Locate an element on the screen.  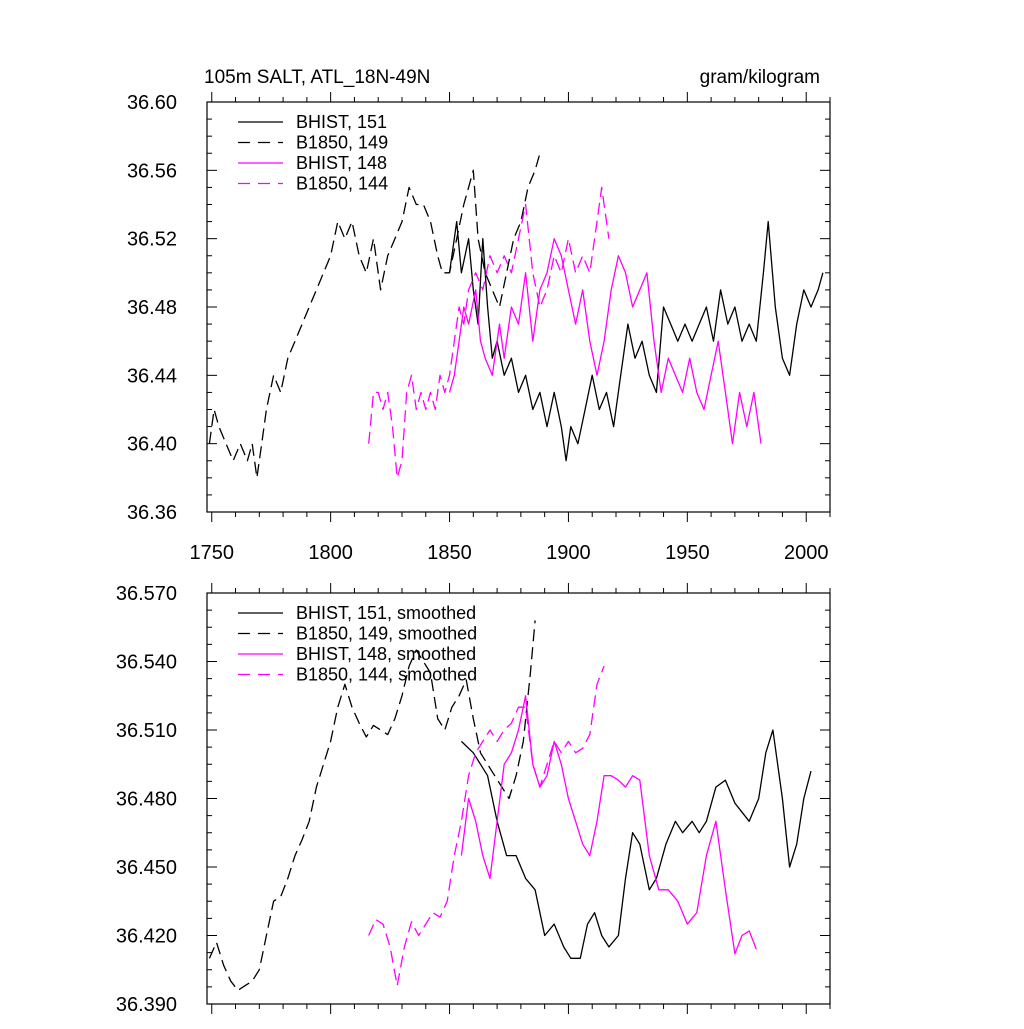
panel-2-series-2-line is located at coordinates (372, 805).